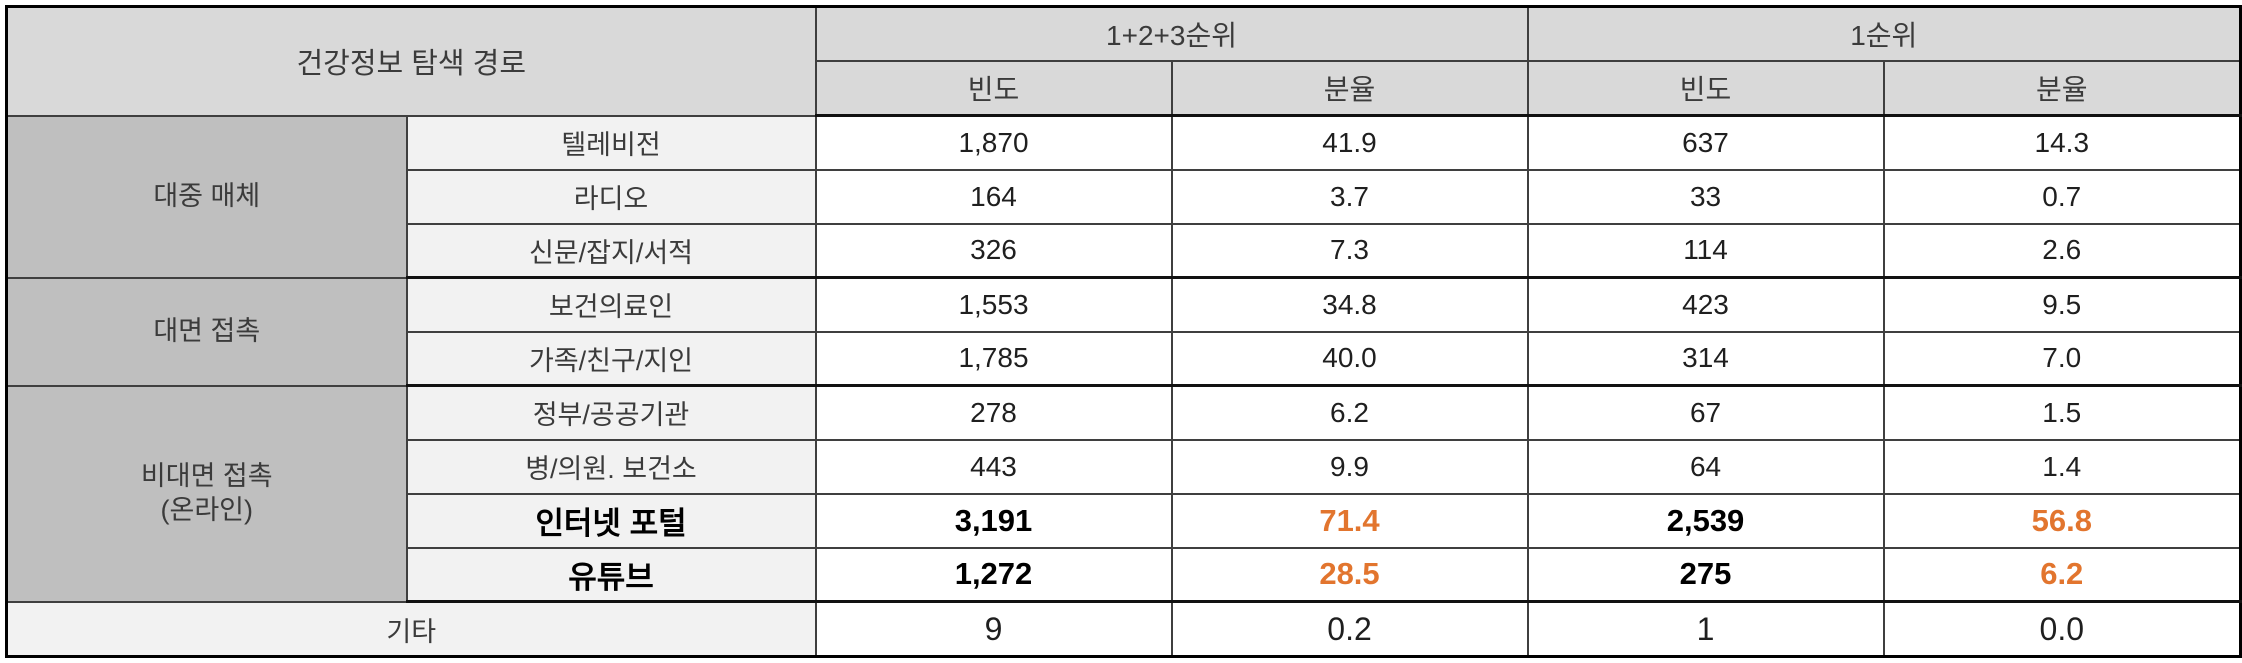 The width and height of the screenshot is (2242, 663). I want to click on row-label: 가족/친구/지인, so click(611, 358).